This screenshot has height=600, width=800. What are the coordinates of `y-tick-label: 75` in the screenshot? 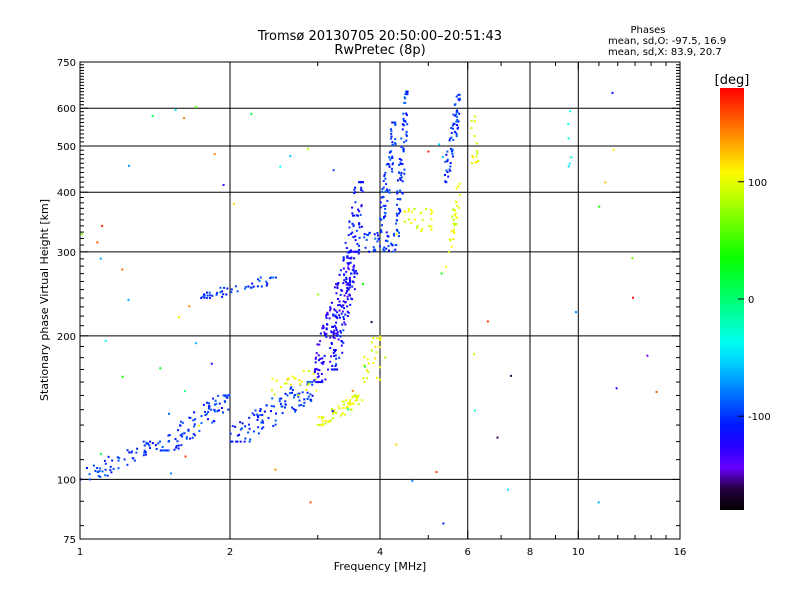 It's located at (69, 540).